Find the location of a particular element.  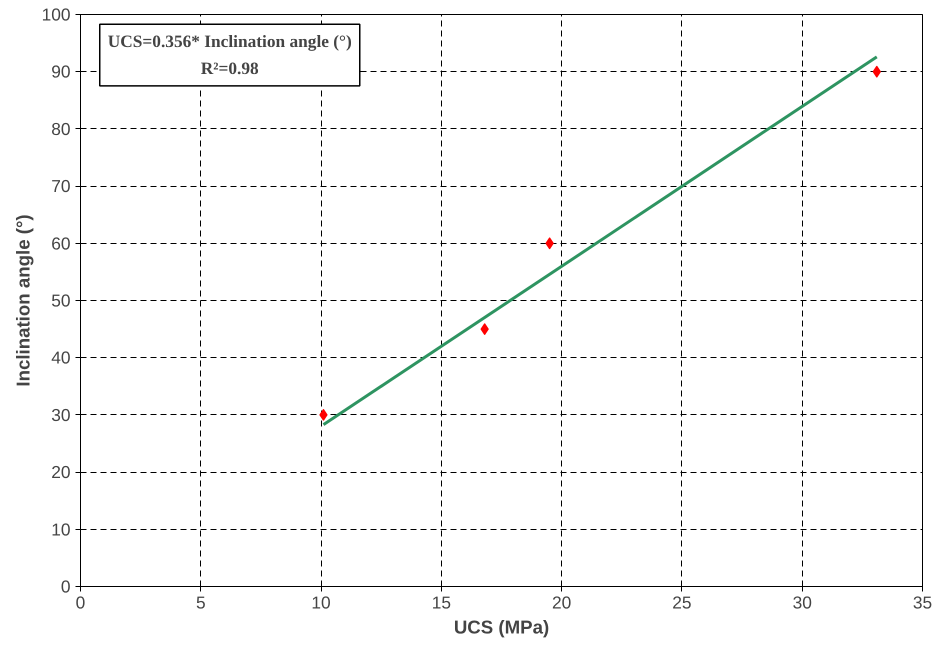

y-tick-label: 80 is located at coordinates (61, 128).